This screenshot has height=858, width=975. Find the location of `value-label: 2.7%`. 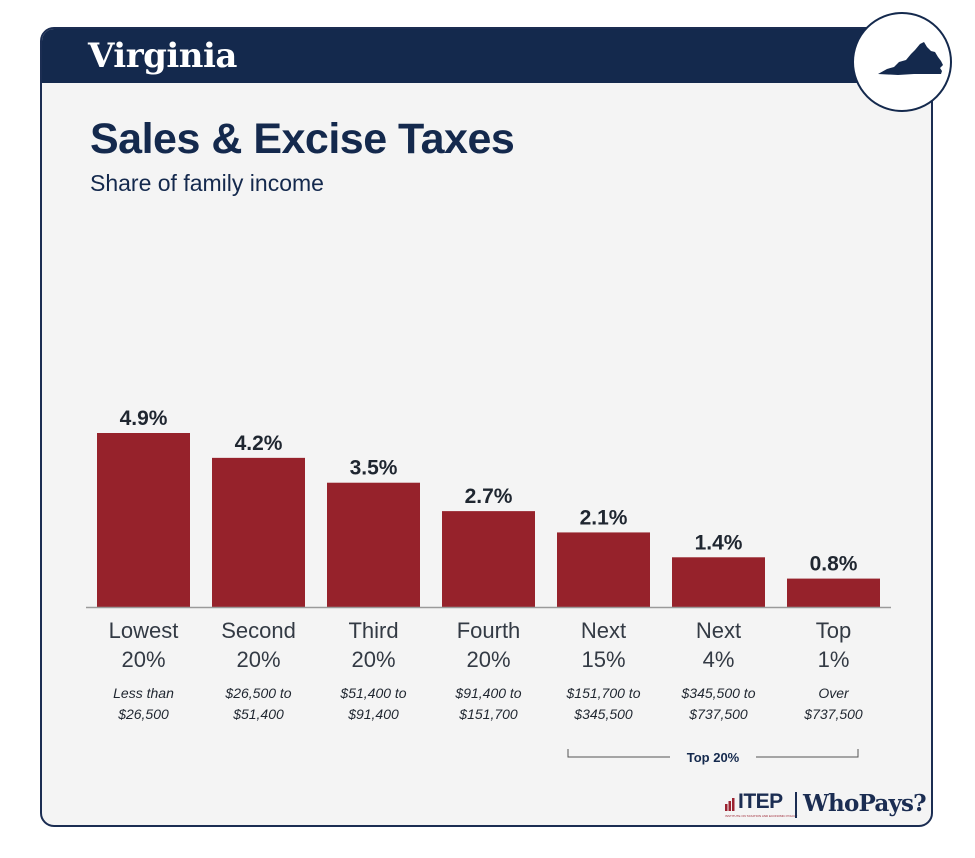

value-label: 2.7% is located at coordinates (489, 496).